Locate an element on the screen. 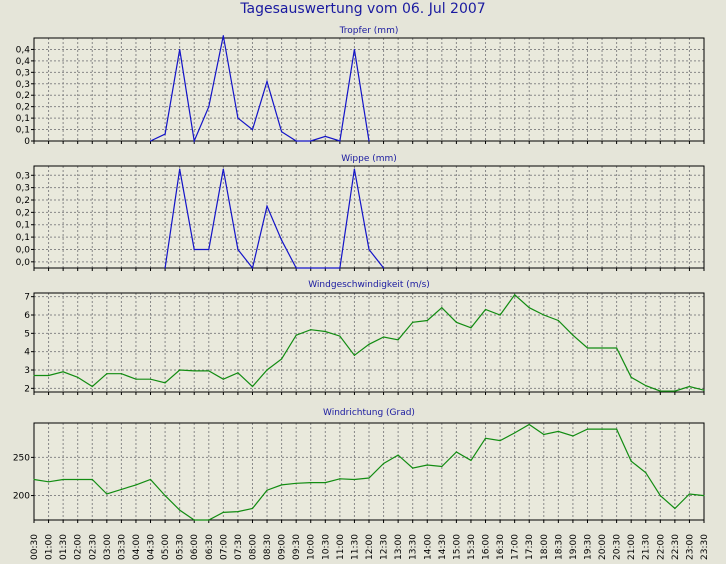  y-tick-label: 0,1 is located at coordinates (23, 119).